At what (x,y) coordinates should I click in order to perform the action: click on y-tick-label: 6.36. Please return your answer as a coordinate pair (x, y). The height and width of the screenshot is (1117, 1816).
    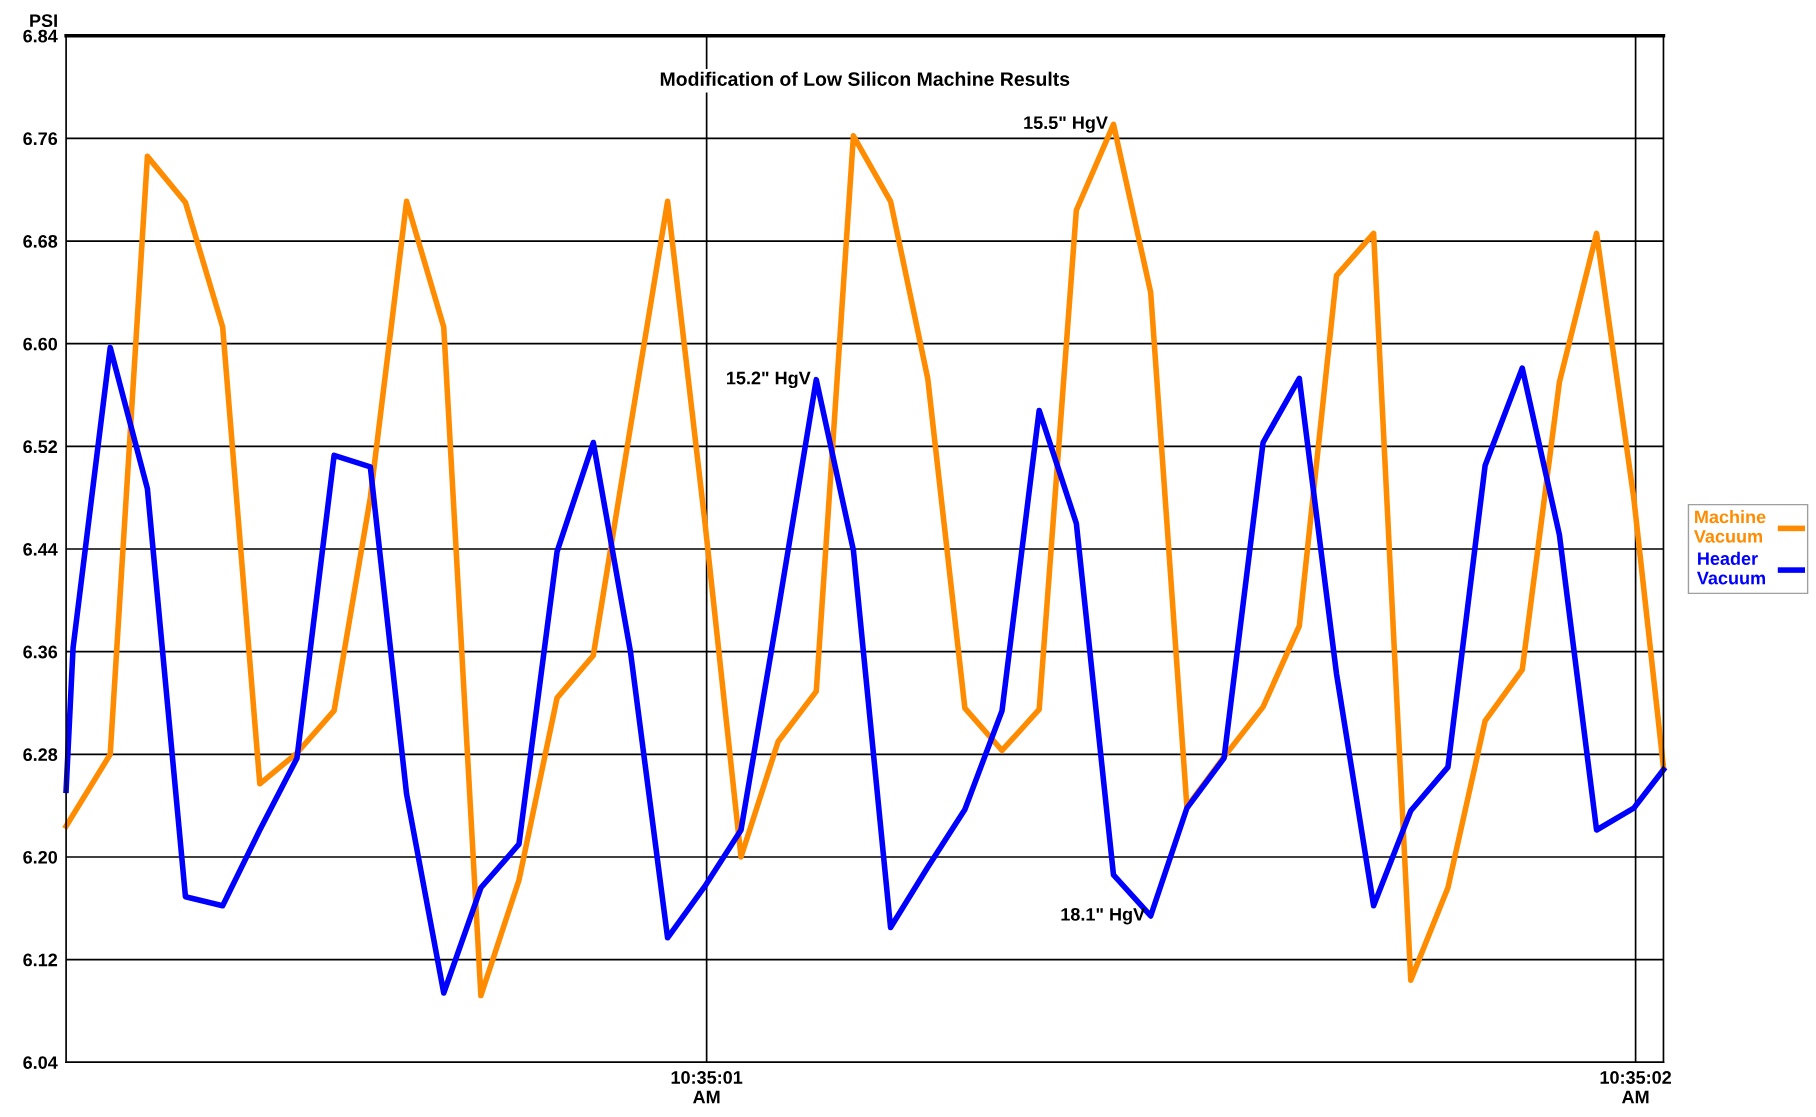
    Looking at the image, I should click on (40, 652).